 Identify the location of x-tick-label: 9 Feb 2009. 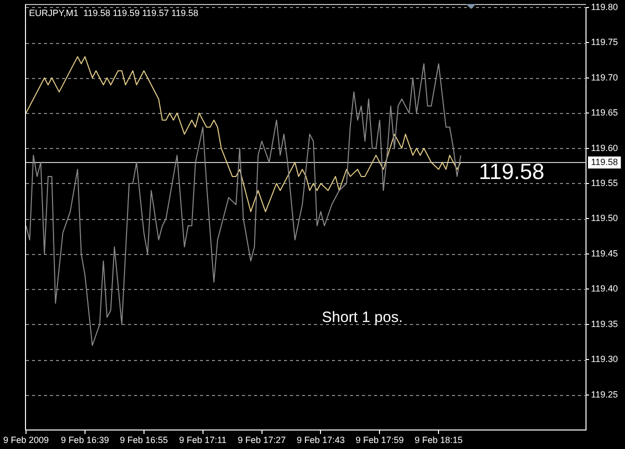
(26, 439).